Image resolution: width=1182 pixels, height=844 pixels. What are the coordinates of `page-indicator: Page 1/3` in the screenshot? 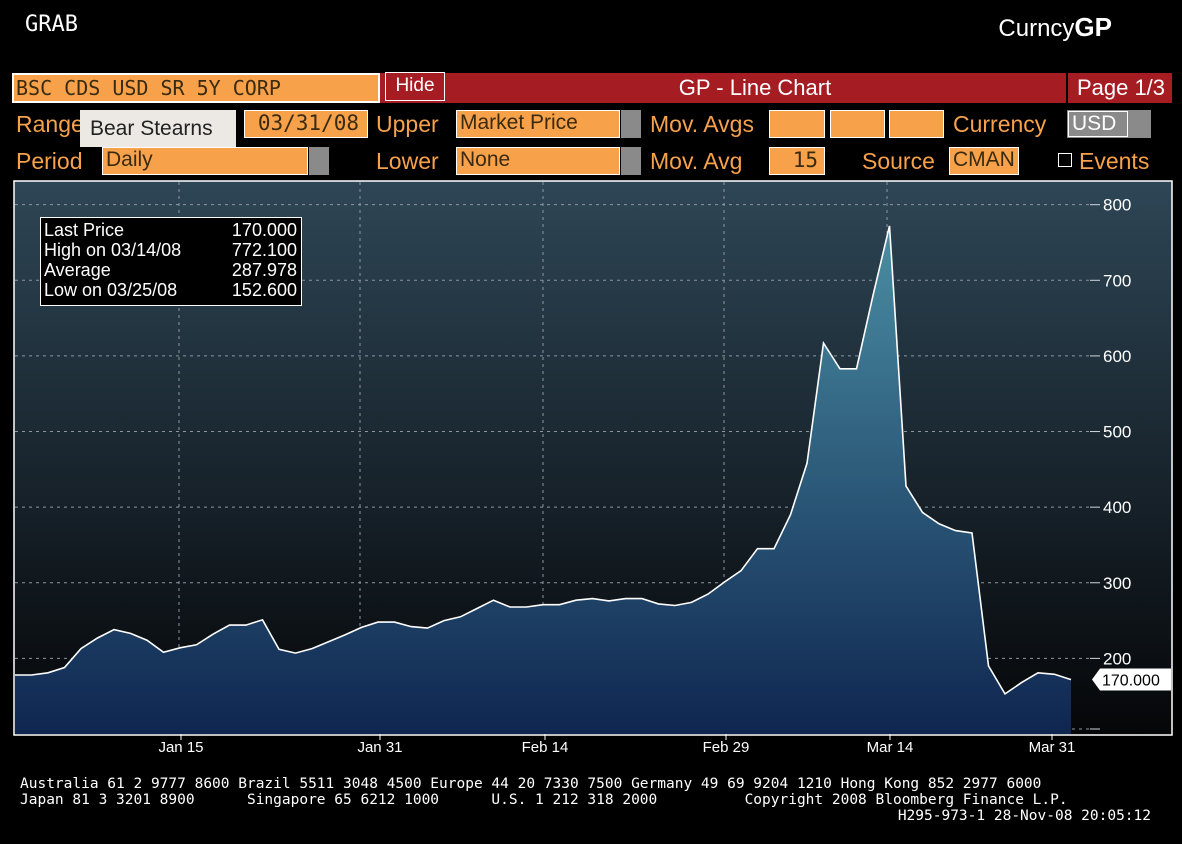 It's located at (1120, 88).